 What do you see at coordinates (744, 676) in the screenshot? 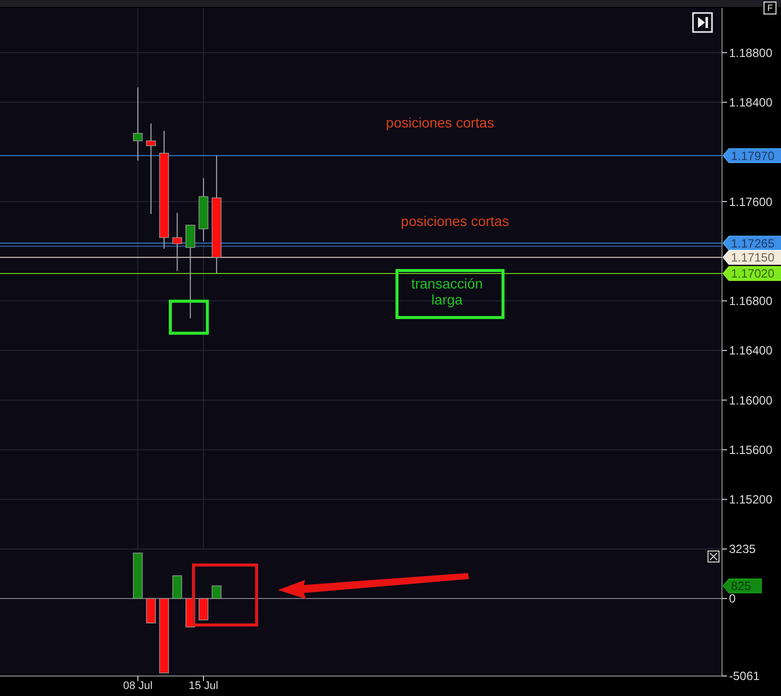
I see `y-tick-label: -5061` at bounding box center [744, 676].